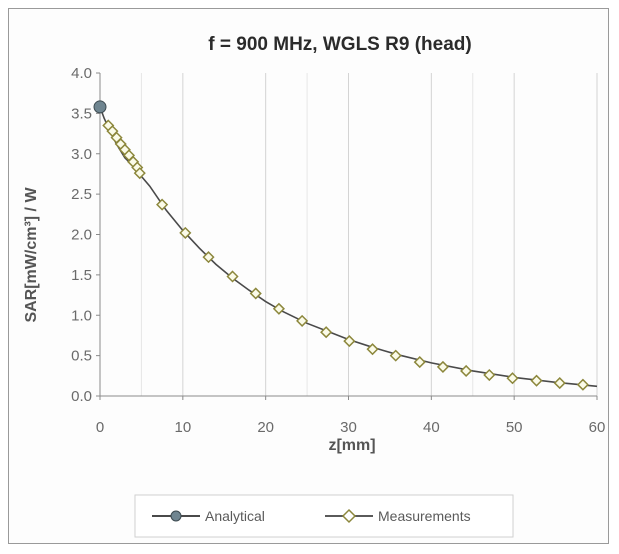  Describe the element at coordinates (351, 445) in the screenshot. I see `x-axis-label: z[mm]` at that location.